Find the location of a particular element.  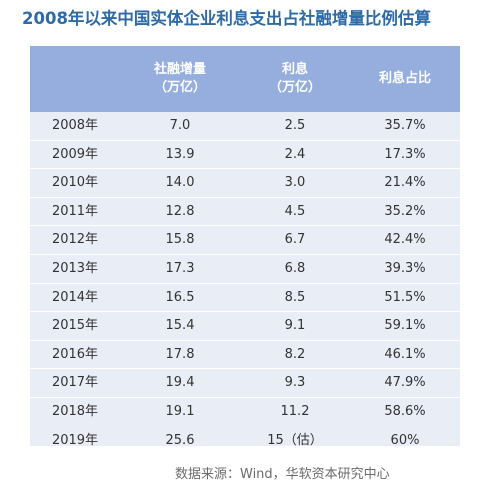

cell-interest: 3.0 is located at coordinates (295, 183).